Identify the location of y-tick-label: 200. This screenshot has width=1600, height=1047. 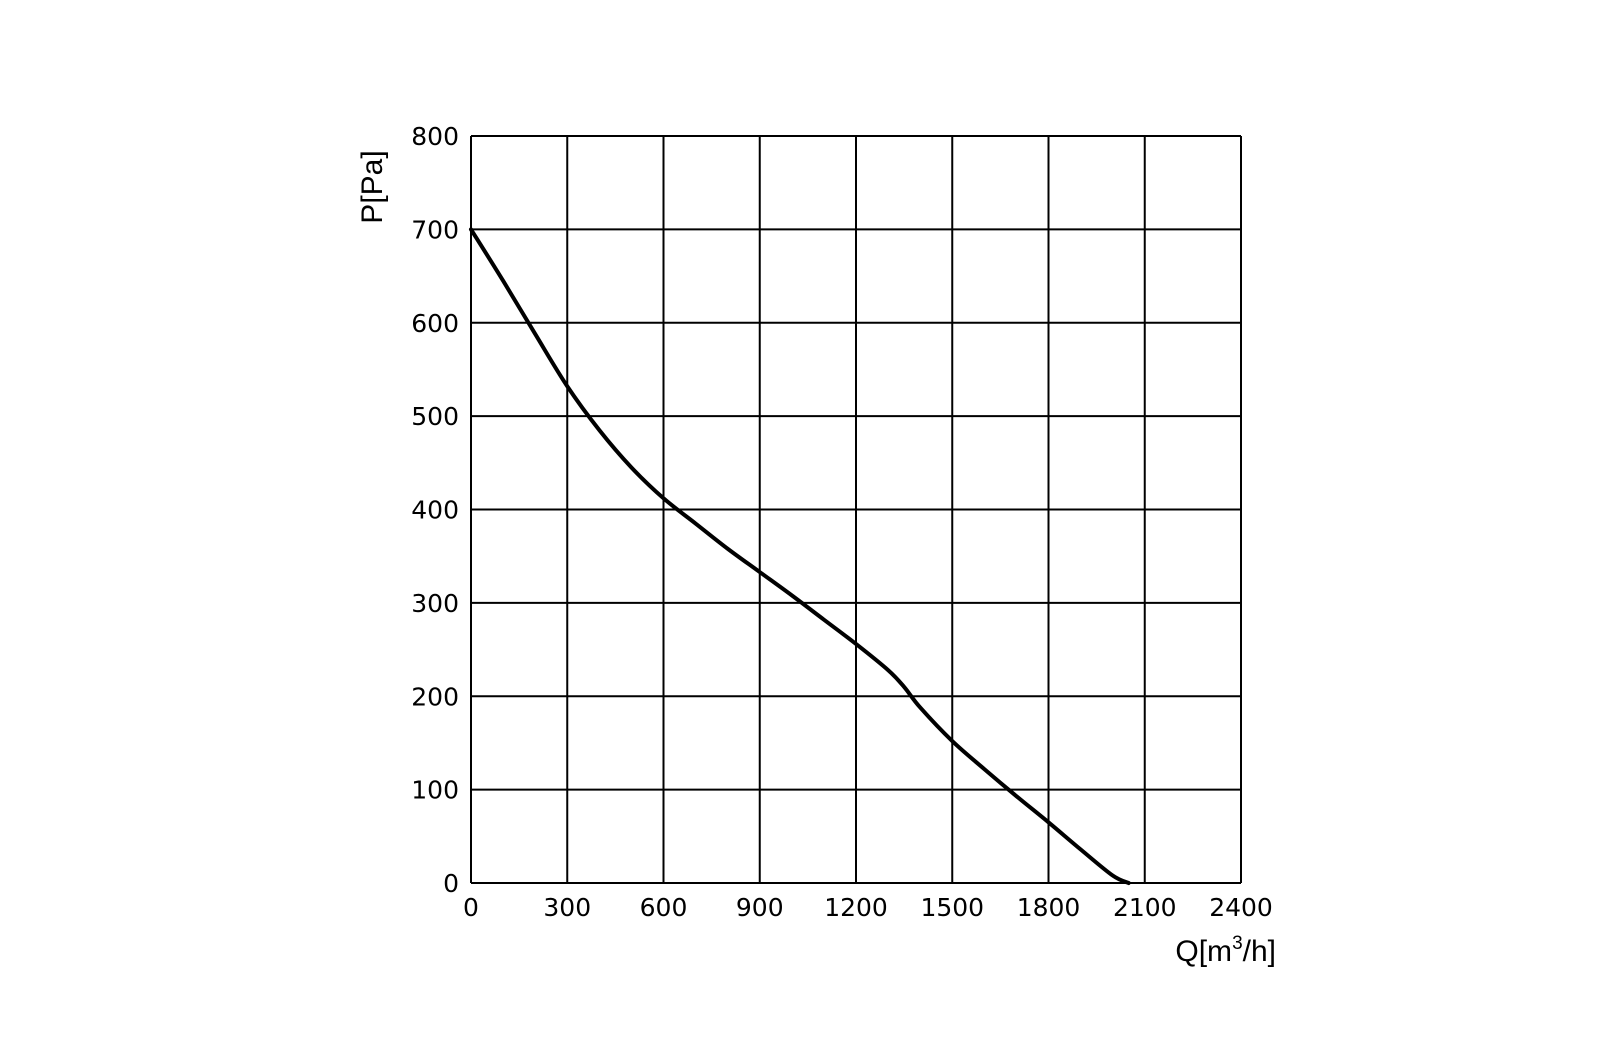
(435, 696).